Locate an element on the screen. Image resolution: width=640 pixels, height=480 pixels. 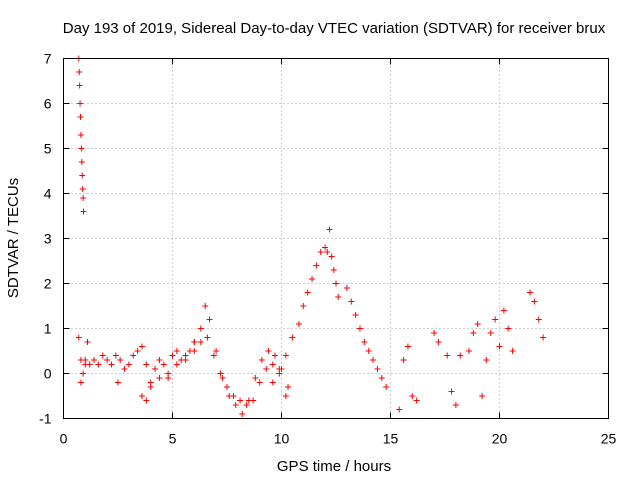
y-tick-label: 7 is located at coordinates (48, 59).